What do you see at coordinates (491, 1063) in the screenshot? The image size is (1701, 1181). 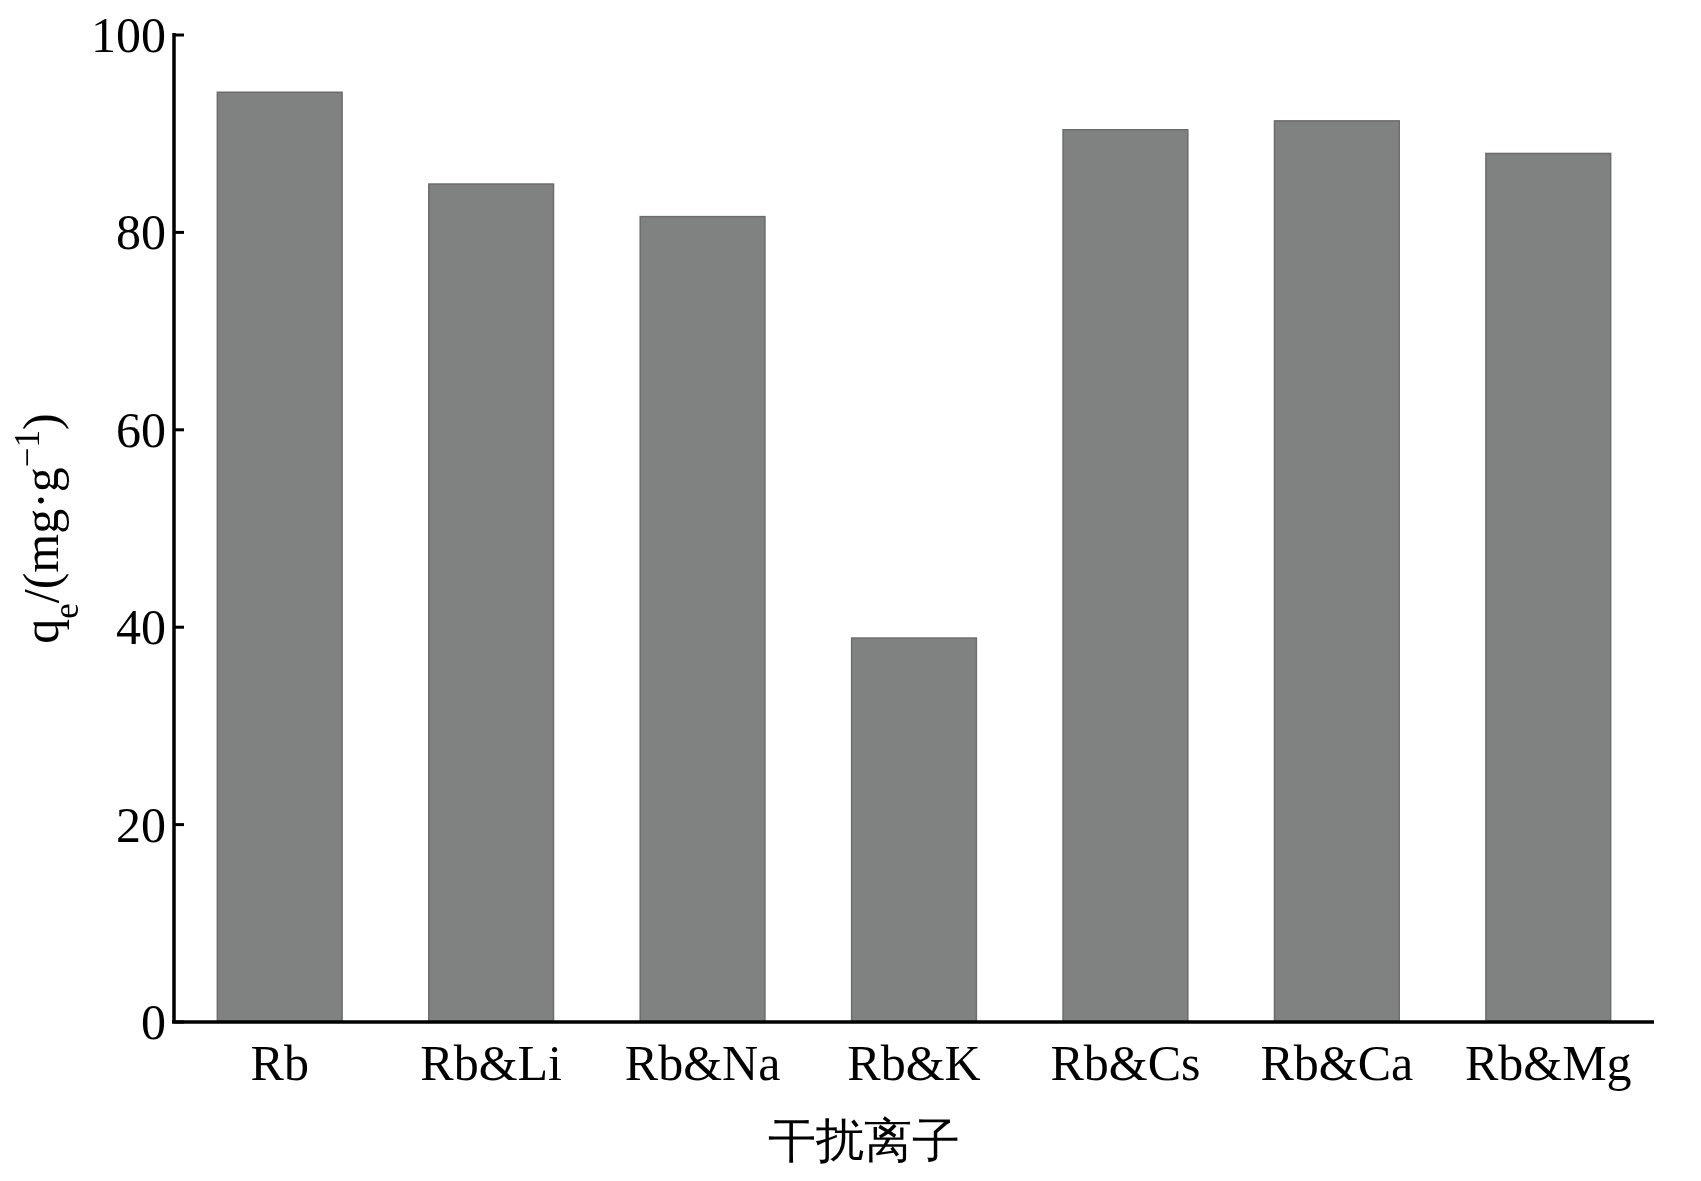 I see `x-tick-label: Rb&Li` at bounding box center [491, 1063].